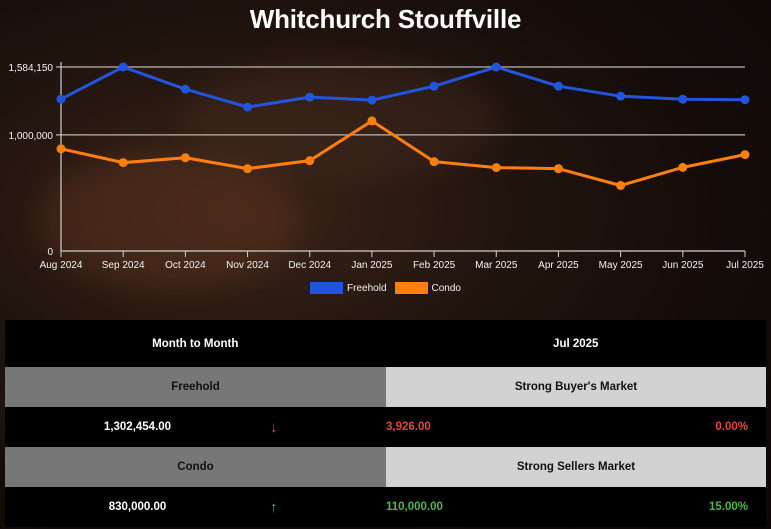  What do you see at coordinates (31, 136) in the screenshot?
I see `svg-text: 1,000,000` at bounding box center [31, 136].